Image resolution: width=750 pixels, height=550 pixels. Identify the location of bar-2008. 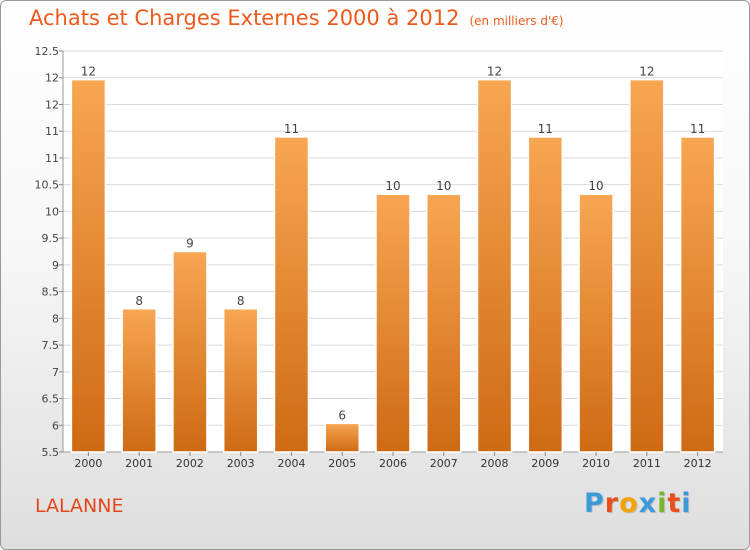
(494, 265).